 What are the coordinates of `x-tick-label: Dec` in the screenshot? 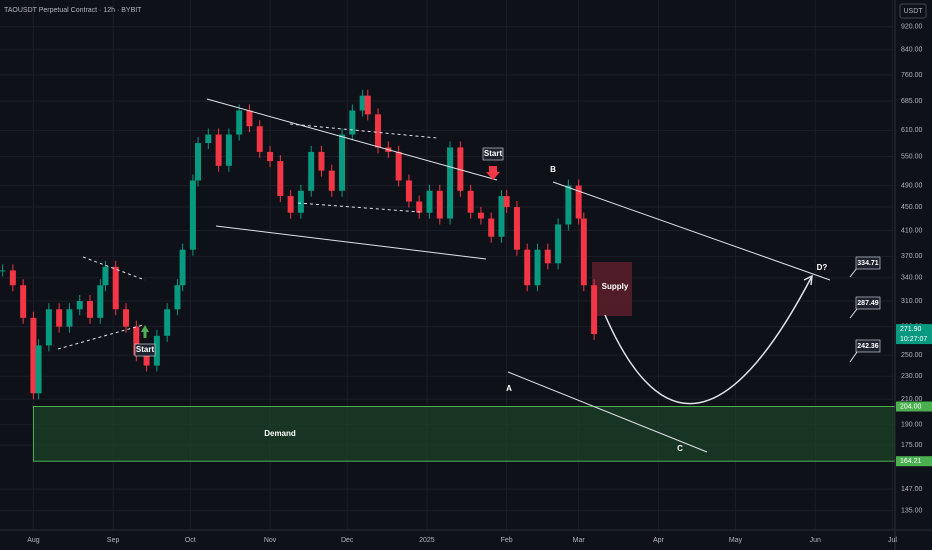 It's located at (347, 540).